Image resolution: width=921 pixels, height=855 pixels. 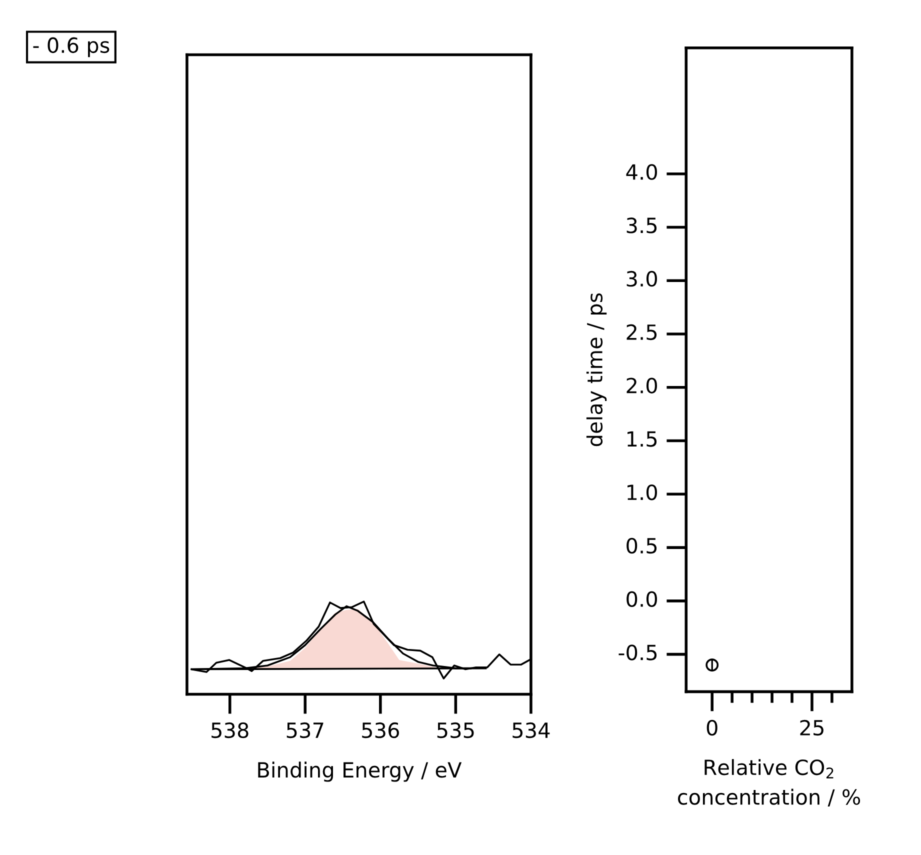 I want to click on y-tick-label: 1.0, so click(x=642, y=492).